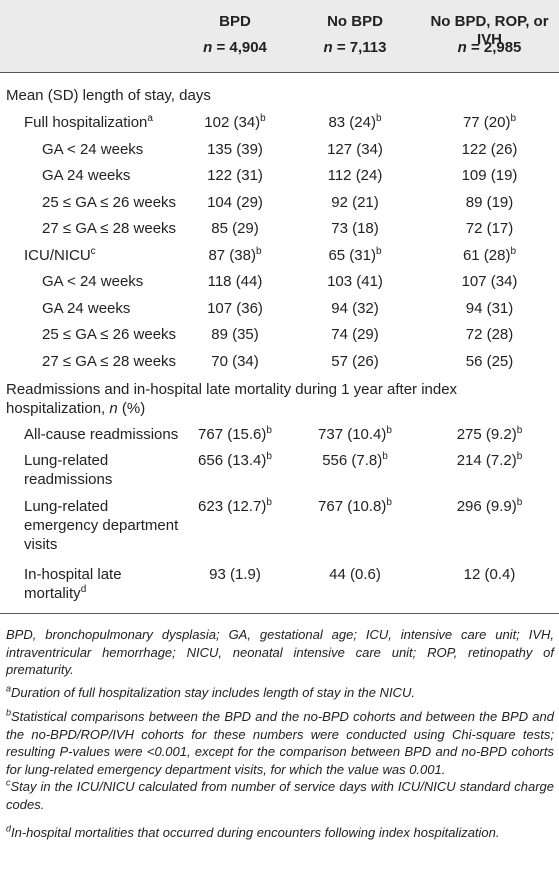  What do you see at coordinates (355, 255) in the screenshot?
I see `cell-no-bpd: 65 (31)b` at bounding box center [355, 255].